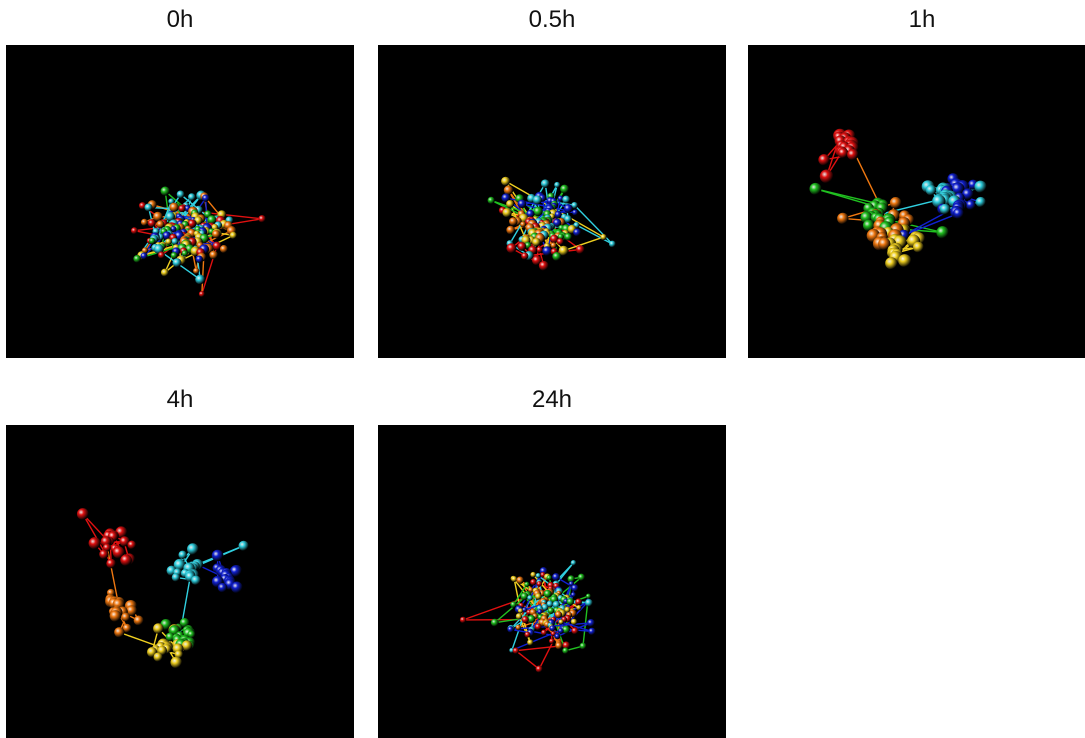  I want to click on panel-title: 24h, so click(552, 400).